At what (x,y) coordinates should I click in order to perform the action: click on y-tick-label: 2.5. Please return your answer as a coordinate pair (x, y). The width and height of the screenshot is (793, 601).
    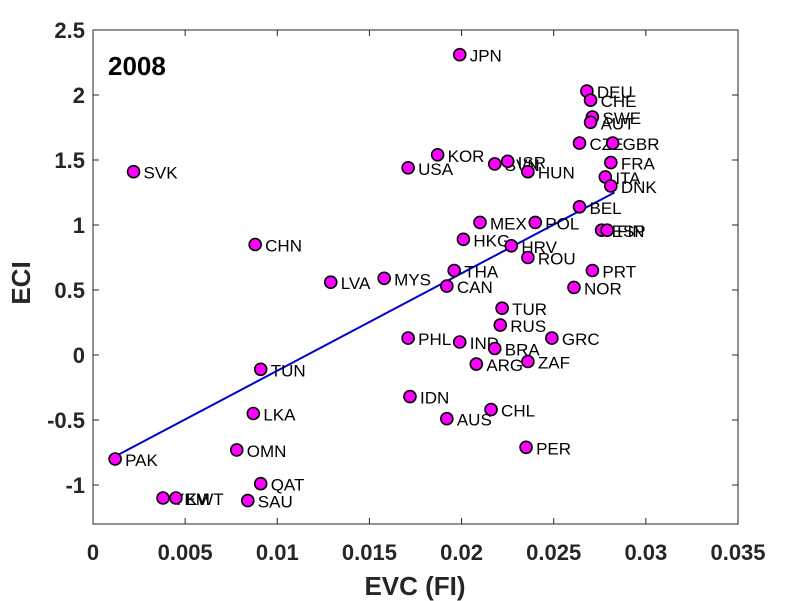
    Looking at the image, I should click on (69, 30).